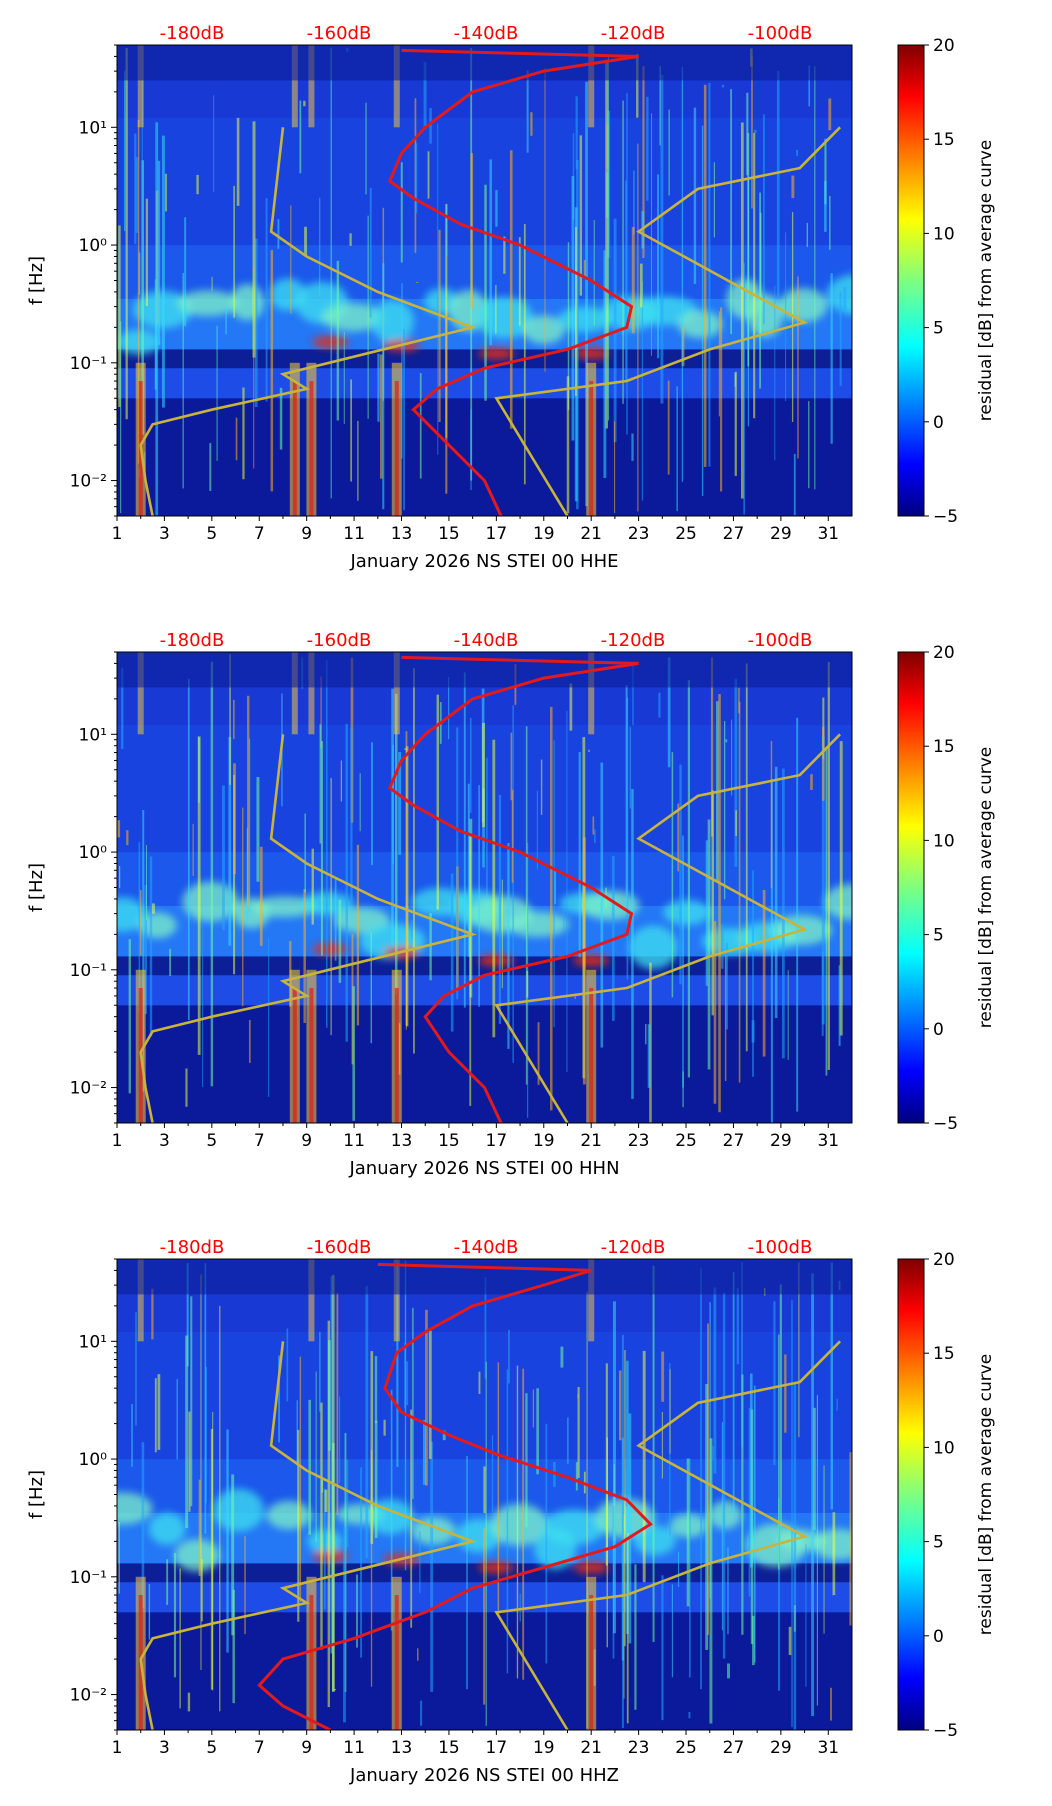 The width and height of the screenshot is (1052, 1806). What do you see at coordinates (164, 534) in the screenshot?
I see `x-tick-label: 3` at bounding box center [164, 534].